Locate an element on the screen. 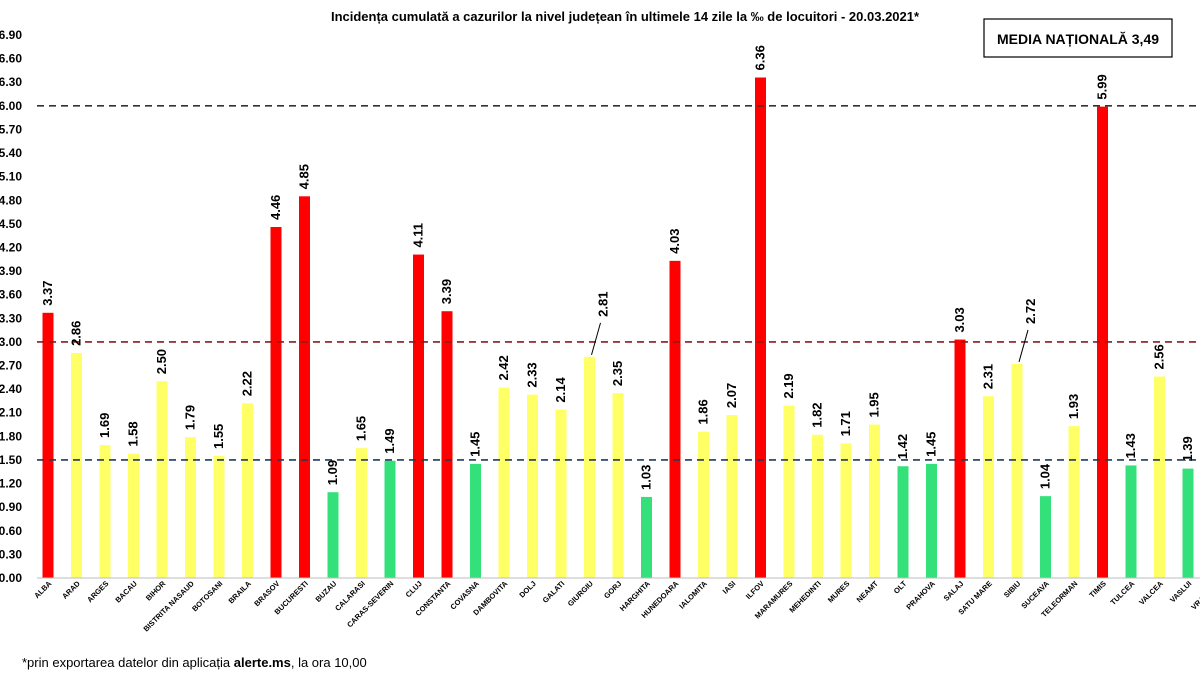 This screenshot has width=1200, height=675. category-label: CLUJ is located at coordinates (414, 589).